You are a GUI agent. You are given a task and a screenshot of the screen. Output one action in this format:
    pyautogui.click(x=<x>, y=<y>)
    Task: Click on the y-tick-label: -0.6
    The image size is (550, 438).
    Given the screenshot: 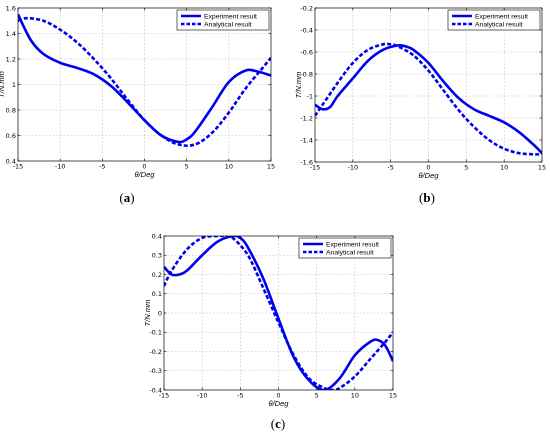 What is the action you would take?
    pyautogui.click(x=306, y=52)
    